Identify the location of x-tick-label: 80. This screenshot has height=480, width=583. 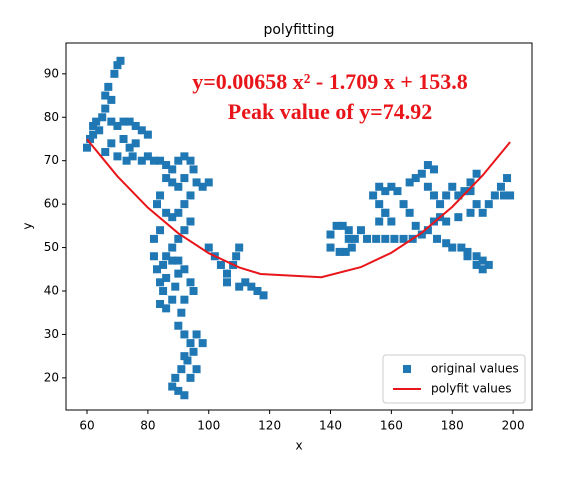
(147, 426).